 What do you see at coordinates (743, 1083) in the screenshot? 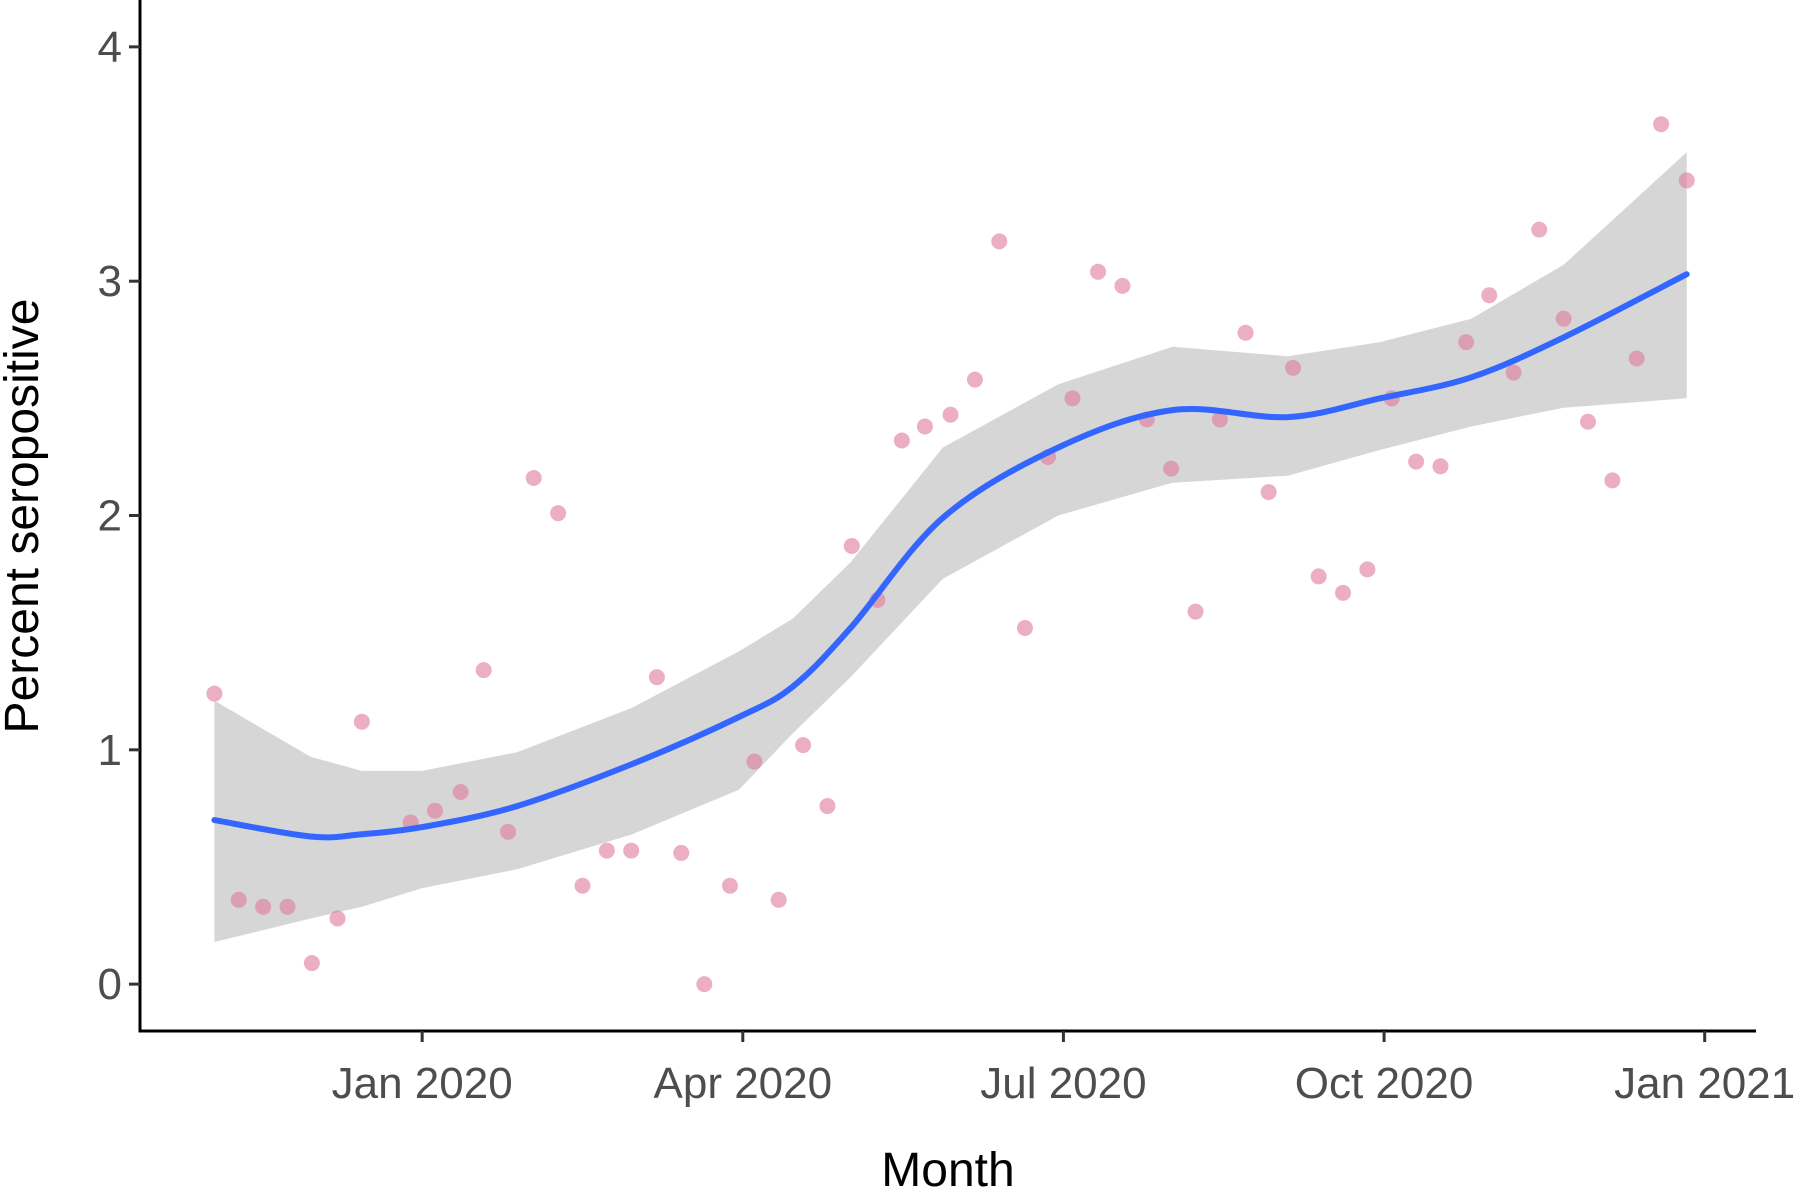
I see `x-tick-label: Apr 2020` at bounding box center [743, 1083].